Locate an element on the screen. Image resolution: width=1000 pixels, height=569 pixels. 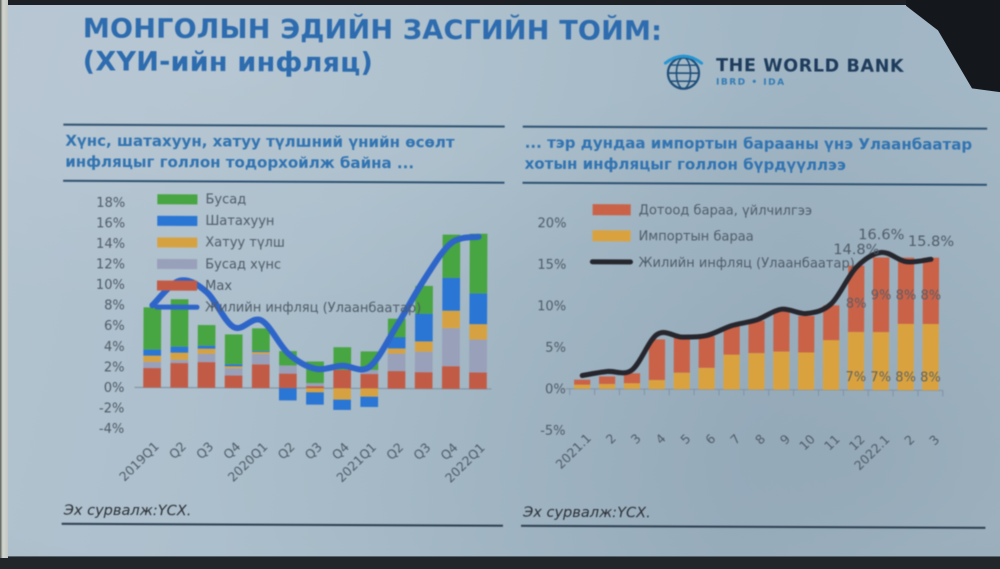
svg-text: 9% is located at coordinates (881, 296).